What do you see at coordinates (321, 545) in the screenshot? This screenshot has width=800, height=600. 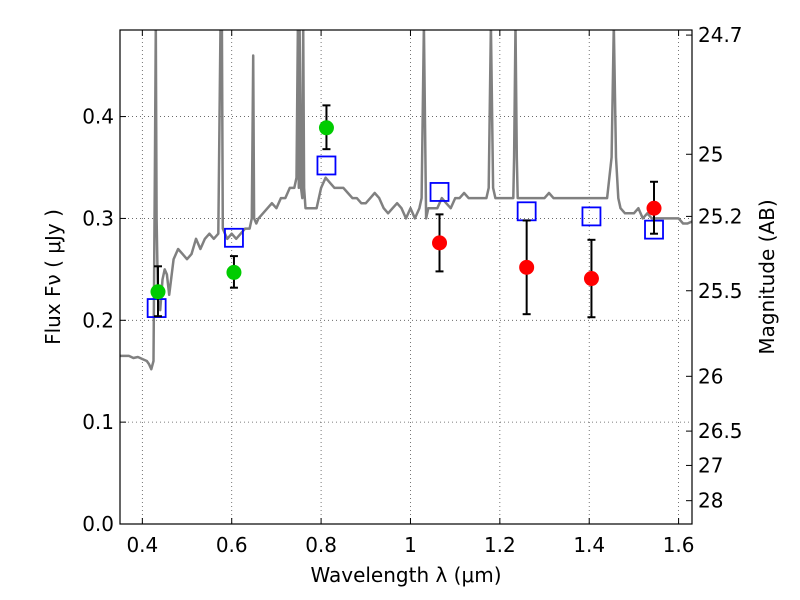 I see `x-tick-label: 0.8` at bounding box center [321, 545].